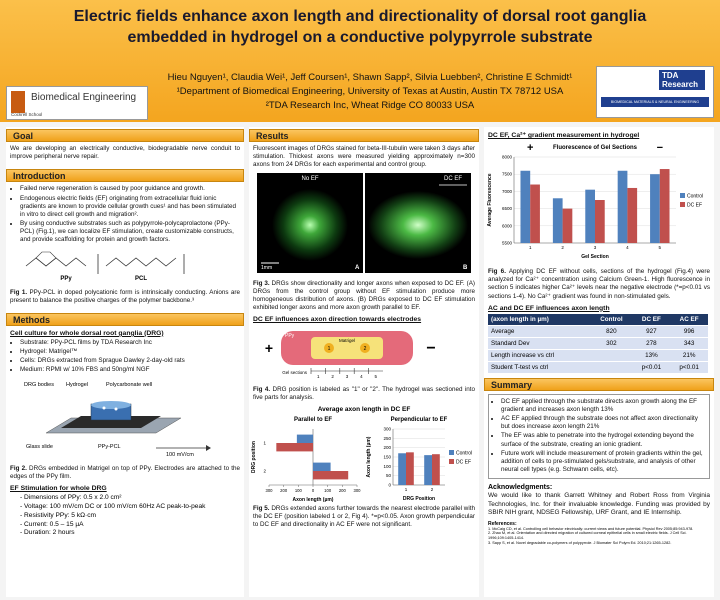  Describe the element at coordinates (682, 80) in the screenshot. I see `logo-text: TDA Research` at that location.